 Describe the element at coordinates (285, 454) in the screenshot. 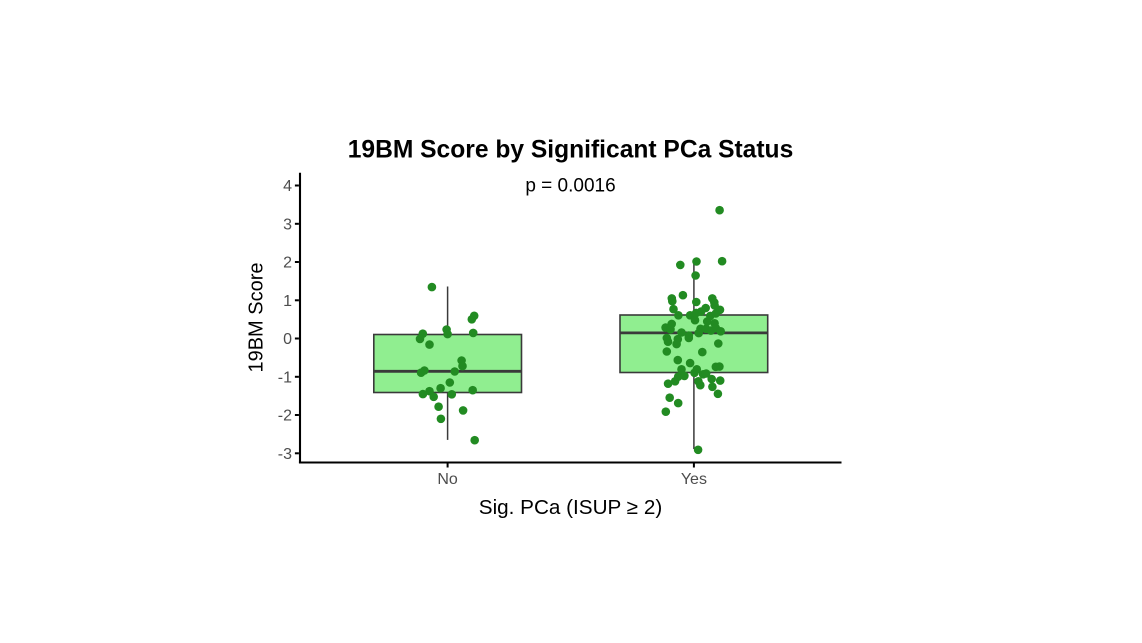

I see `svg-text: -3` at that location.